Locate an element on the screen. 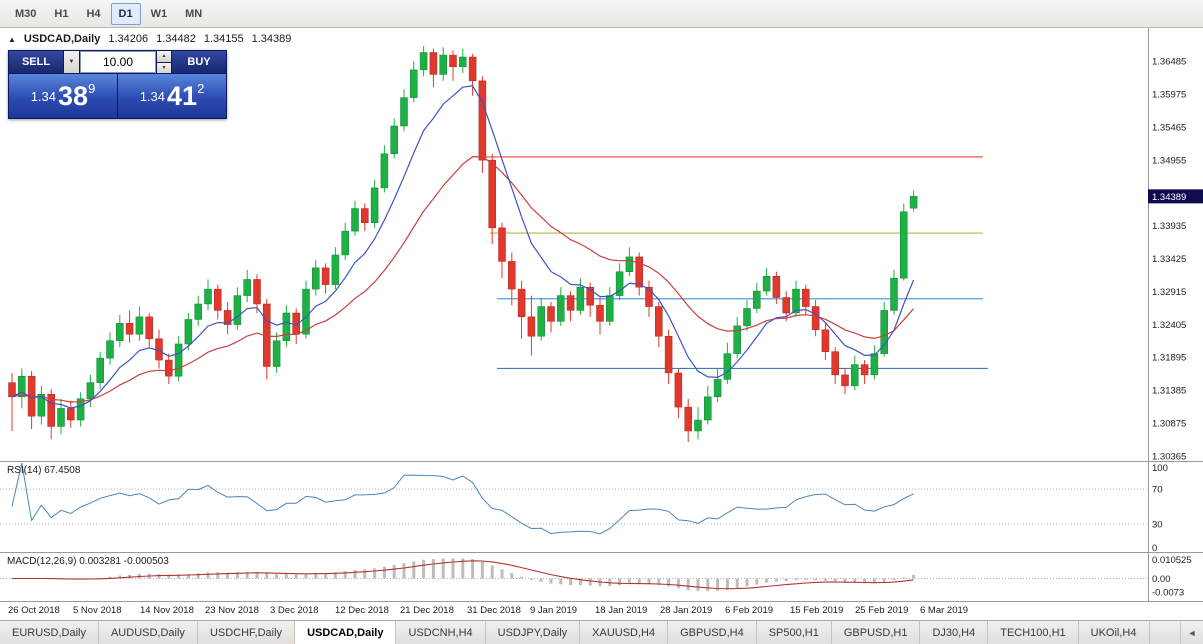  svg-text: 21 Dec 2018 is located at coordinates (427, 610).